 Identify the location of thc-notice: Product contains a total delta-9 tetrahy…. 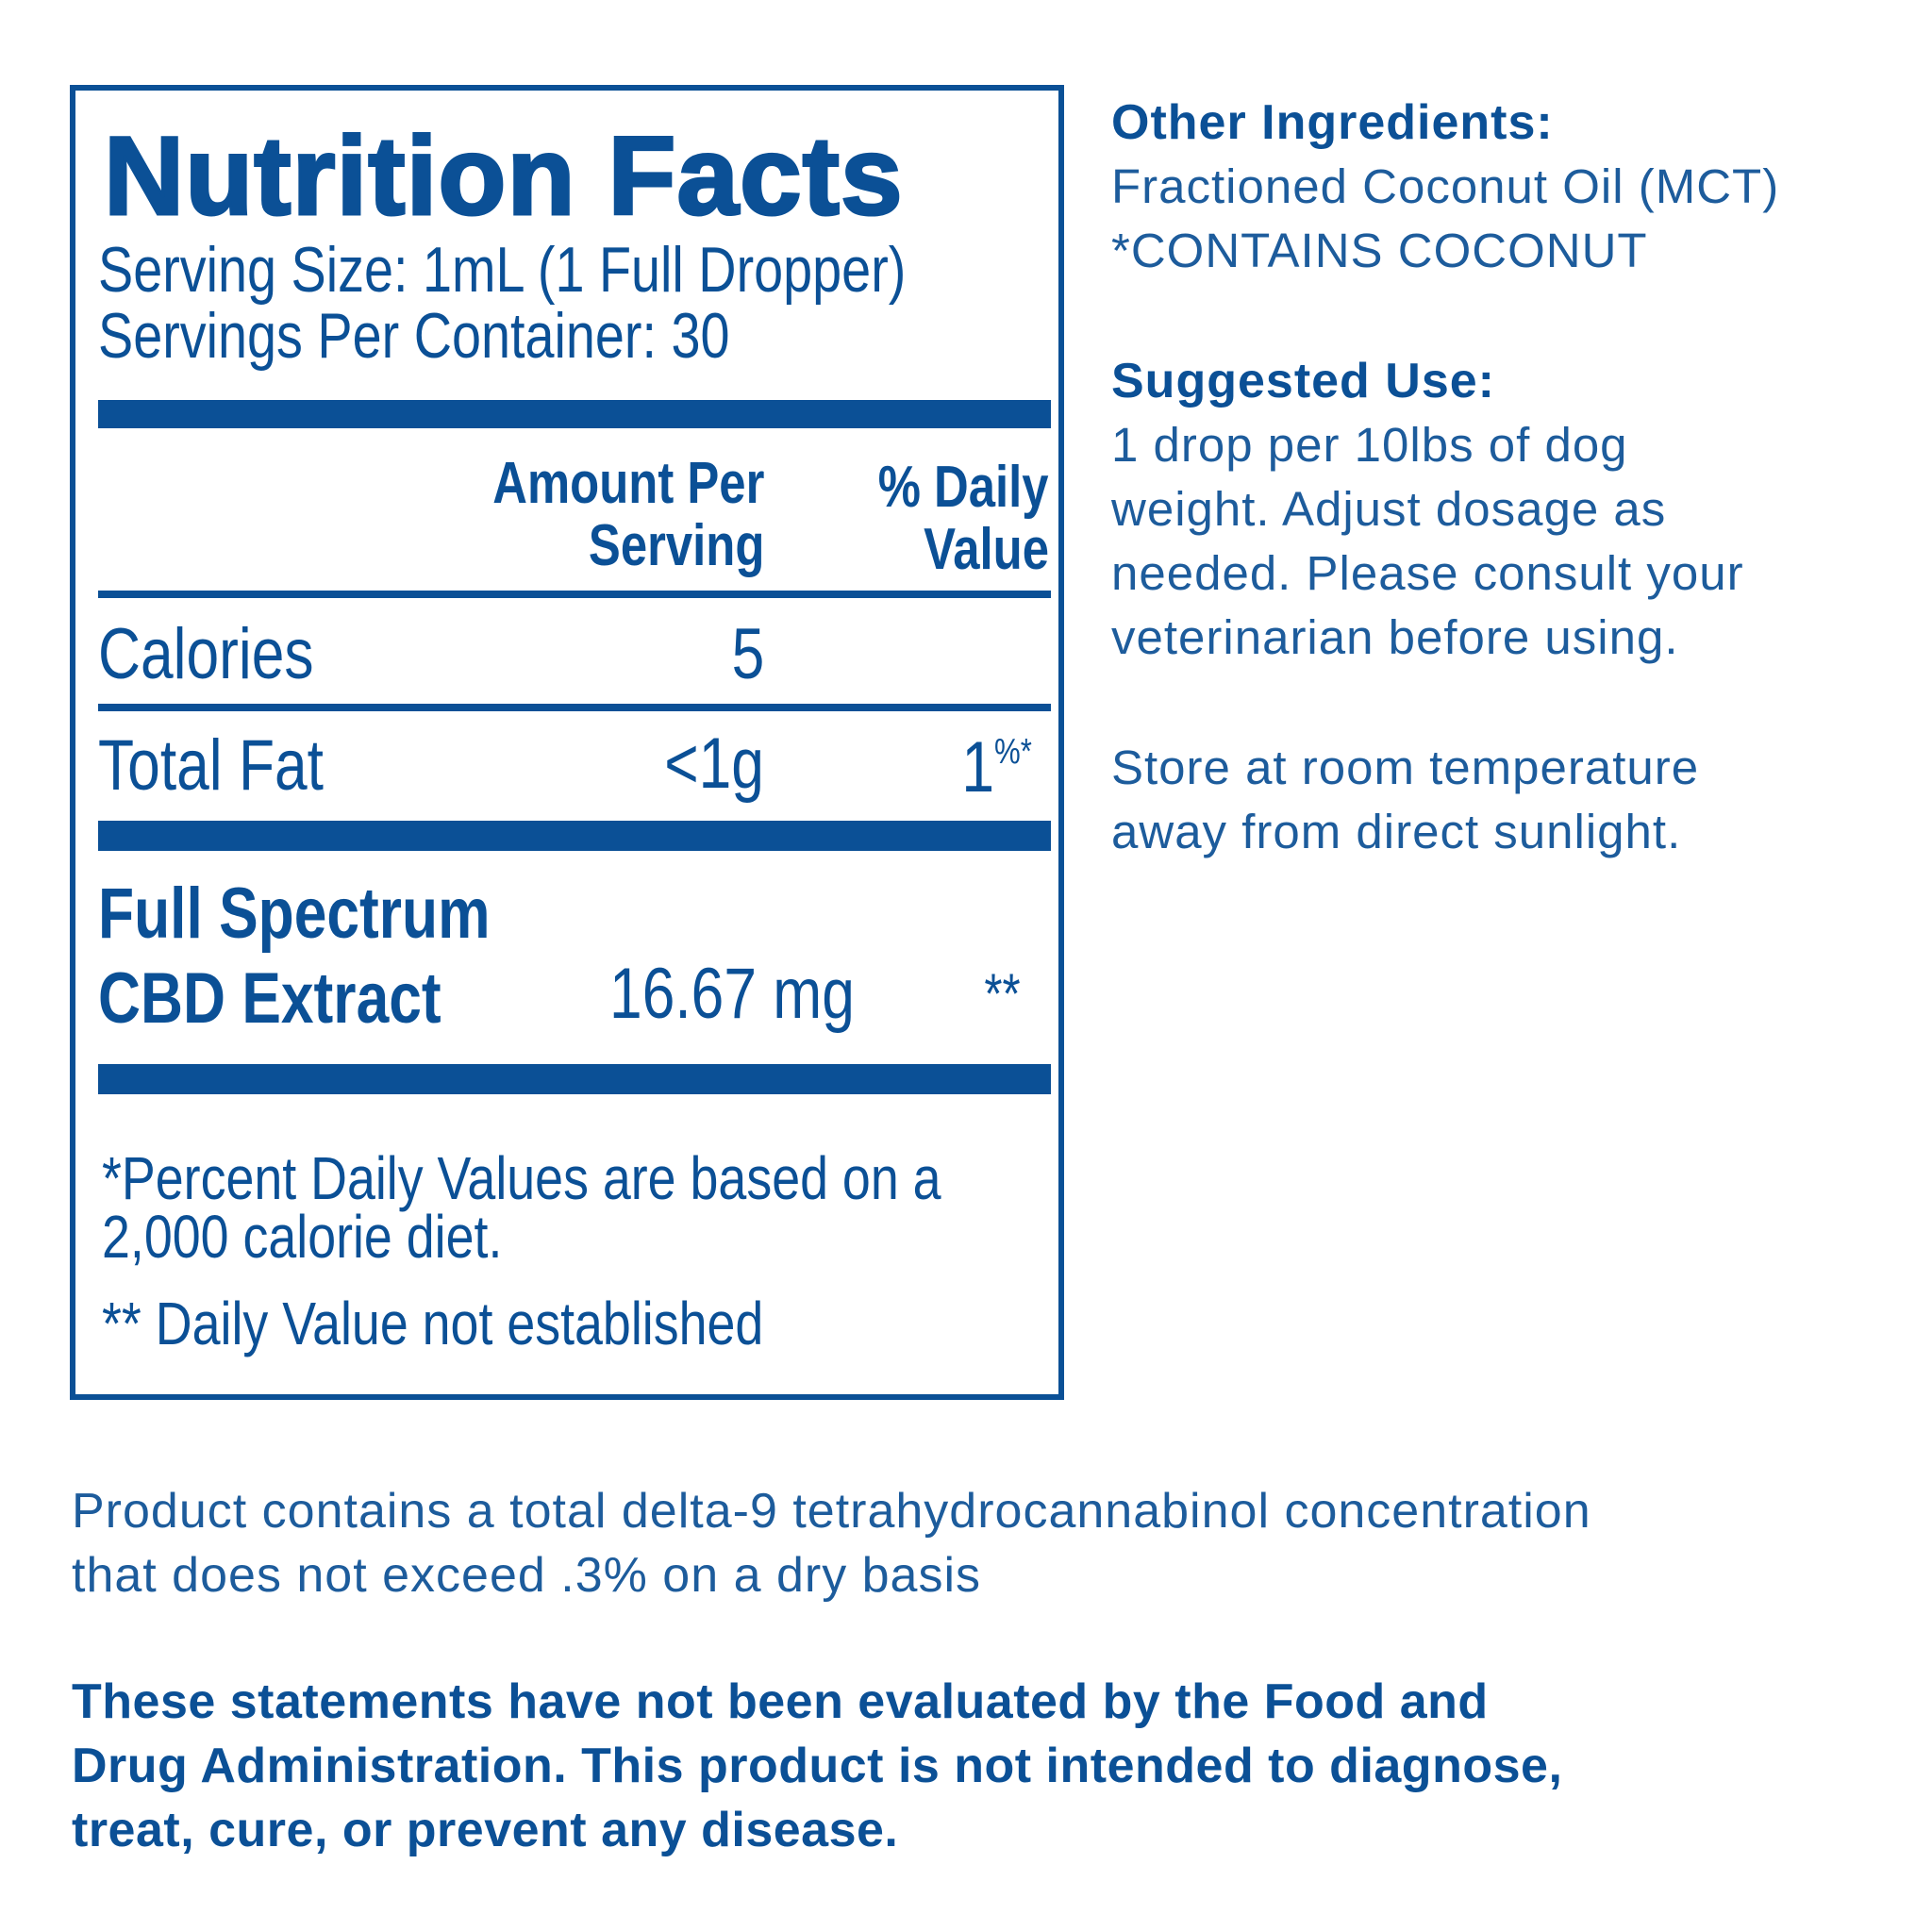
(832, 1543).